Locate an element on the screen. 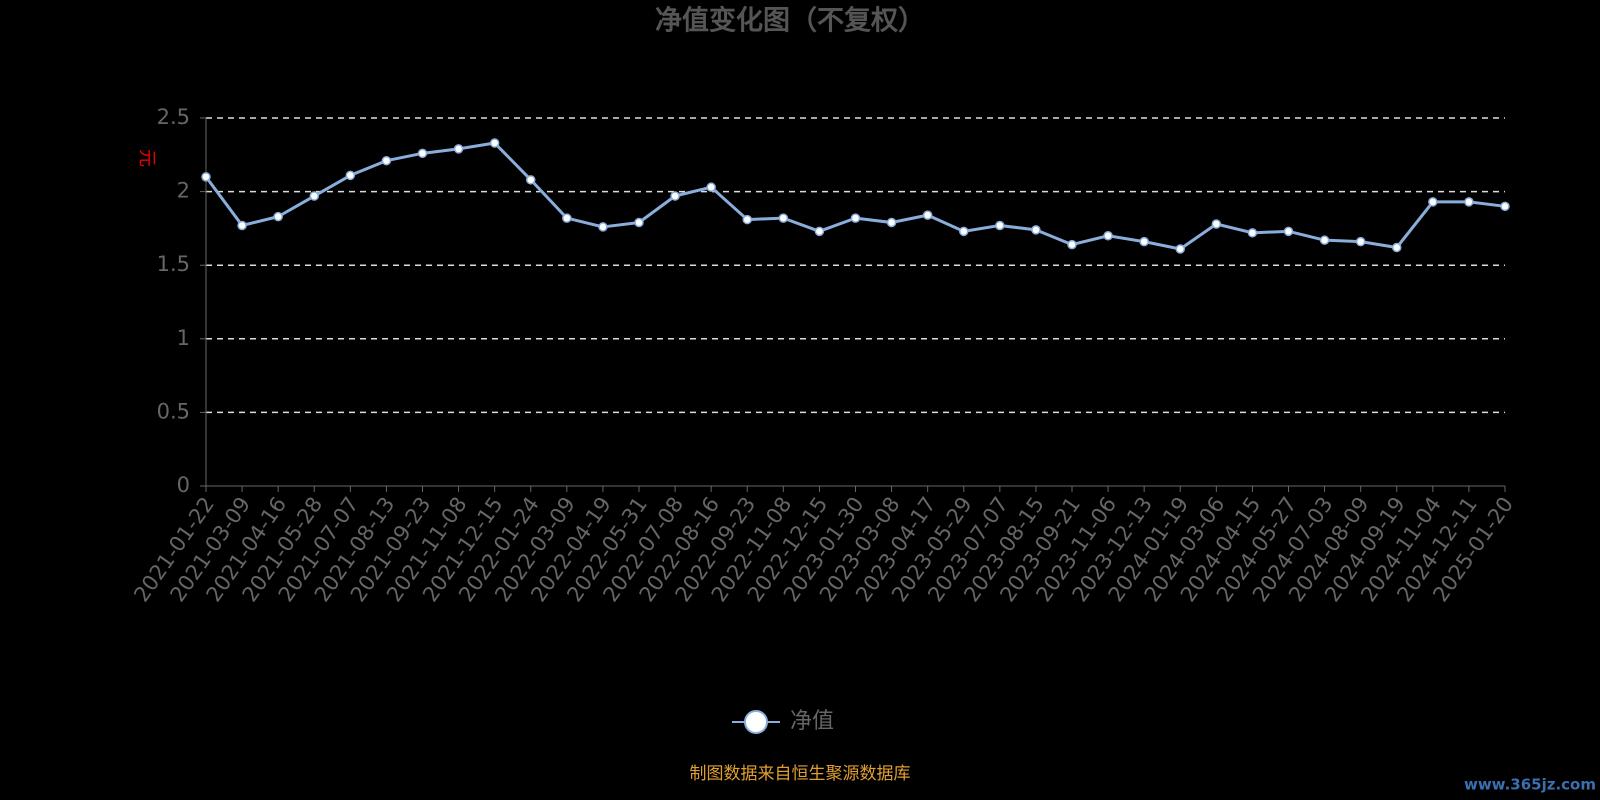  watermark: www.365jz.com is located at coordinates (1530, 785).